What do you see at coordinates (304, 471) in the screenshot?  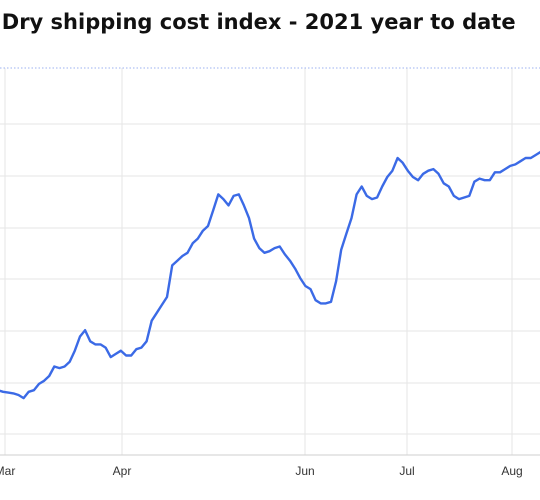 I see `x-tick-label-jun: Jun` at bounding box center [304, 471].